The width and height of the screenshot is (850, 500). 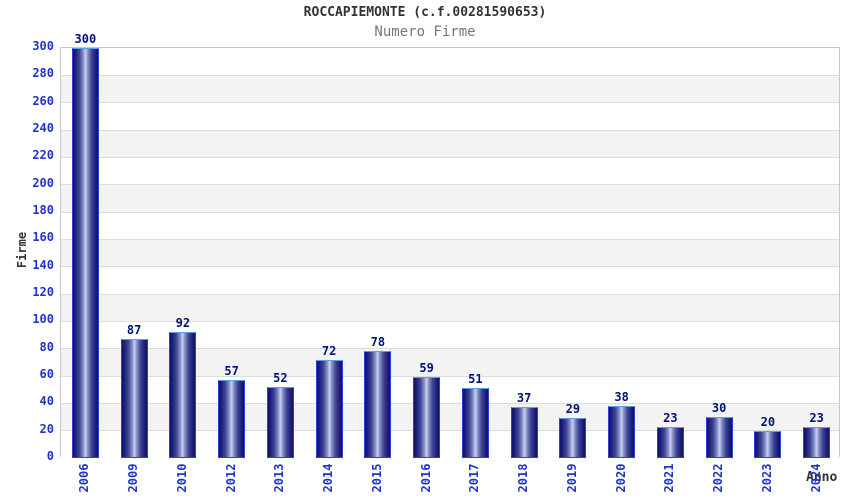 I want to click on x-tick-label: 2021, so click(x=669, y=478).